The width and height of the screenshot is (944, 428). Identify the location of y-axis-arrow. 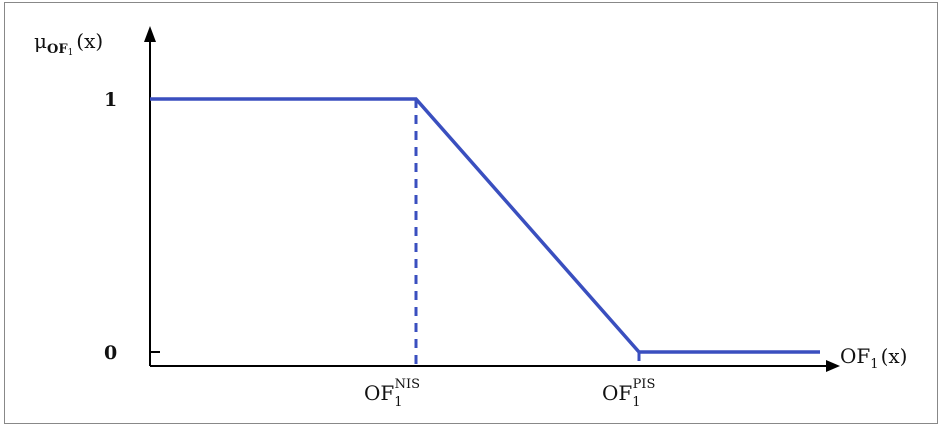
(150, 34).